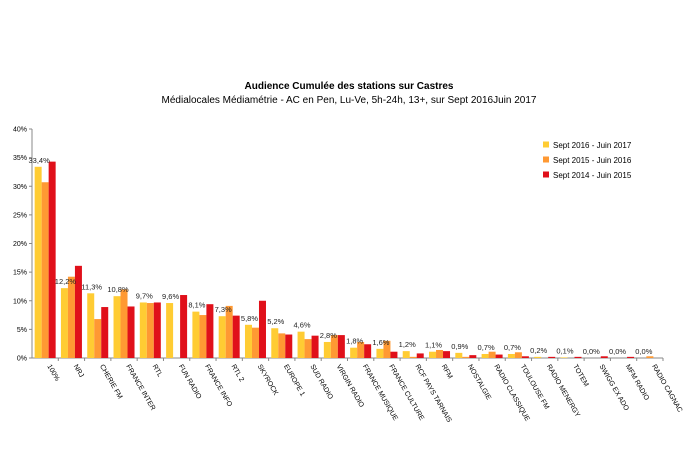 Image resolution: width=698 pixels, height=459 pixels. I want to click on x-tick-label: TOULOUSE FM, so click(534, 387).